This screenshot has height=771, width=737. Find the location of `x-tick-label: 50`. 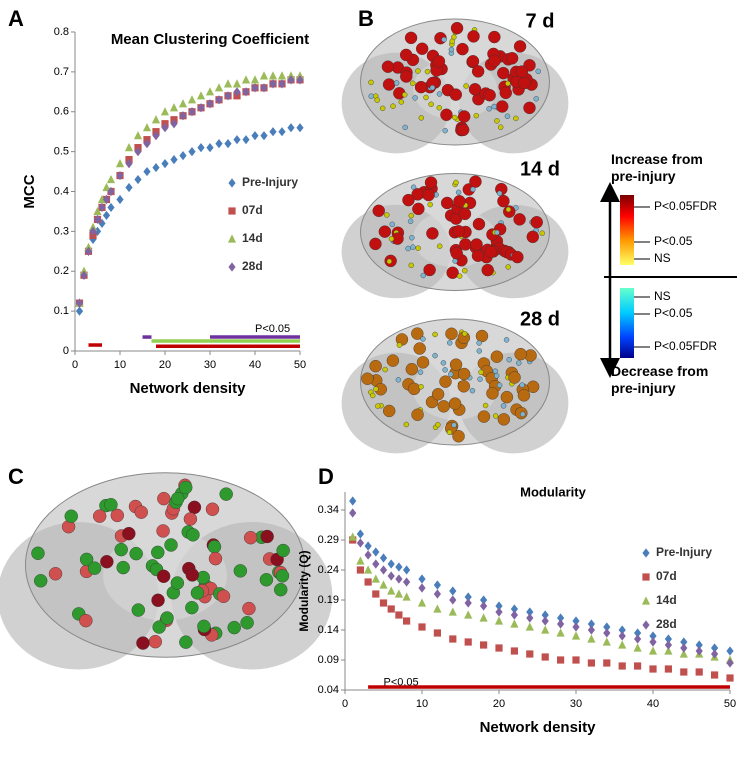

x-tick-label: 50 is located at coordinates (300, 365).